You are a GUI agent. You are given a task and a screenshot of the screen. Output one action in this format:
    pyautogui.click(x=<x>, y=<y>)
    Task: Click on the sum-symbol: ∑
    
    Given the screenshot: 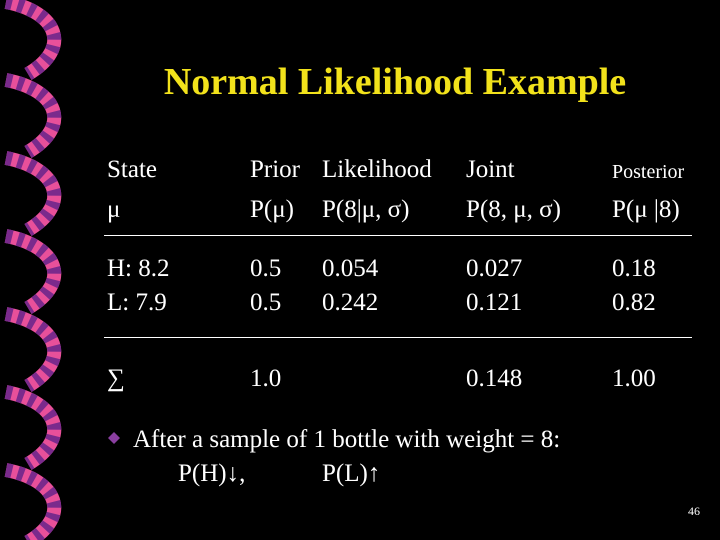 What is the action you would take?
    pyautogui.click(x=116, y=378)
    